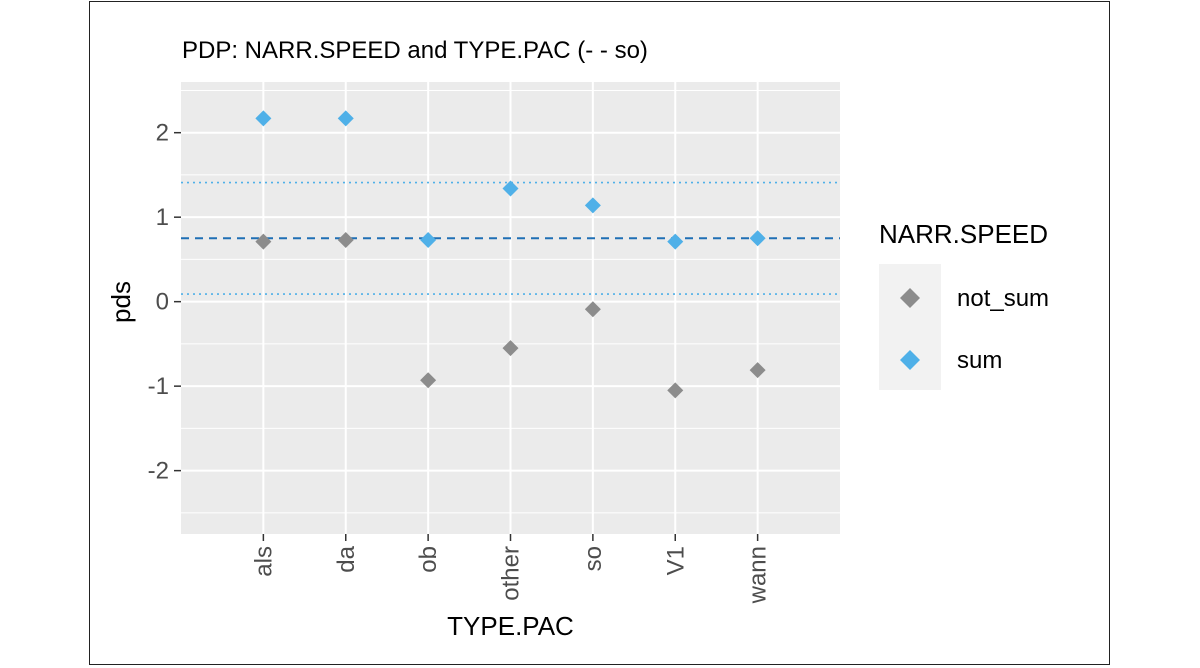  What do you see at coordinates (428, 559) in the screenshot?
I see `x-tick-label: ob` at bounding box center [428, 559].